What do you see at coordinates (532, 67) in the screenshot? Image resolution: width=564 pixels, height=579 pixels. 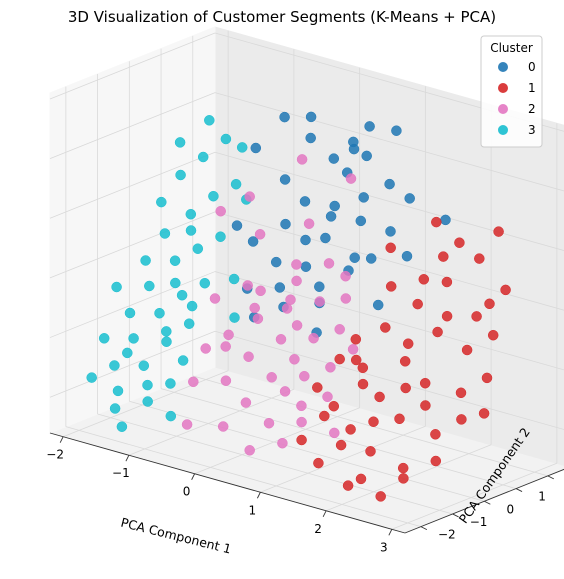 I see `legend-label-0: 0` at bounding box center [532, 67].